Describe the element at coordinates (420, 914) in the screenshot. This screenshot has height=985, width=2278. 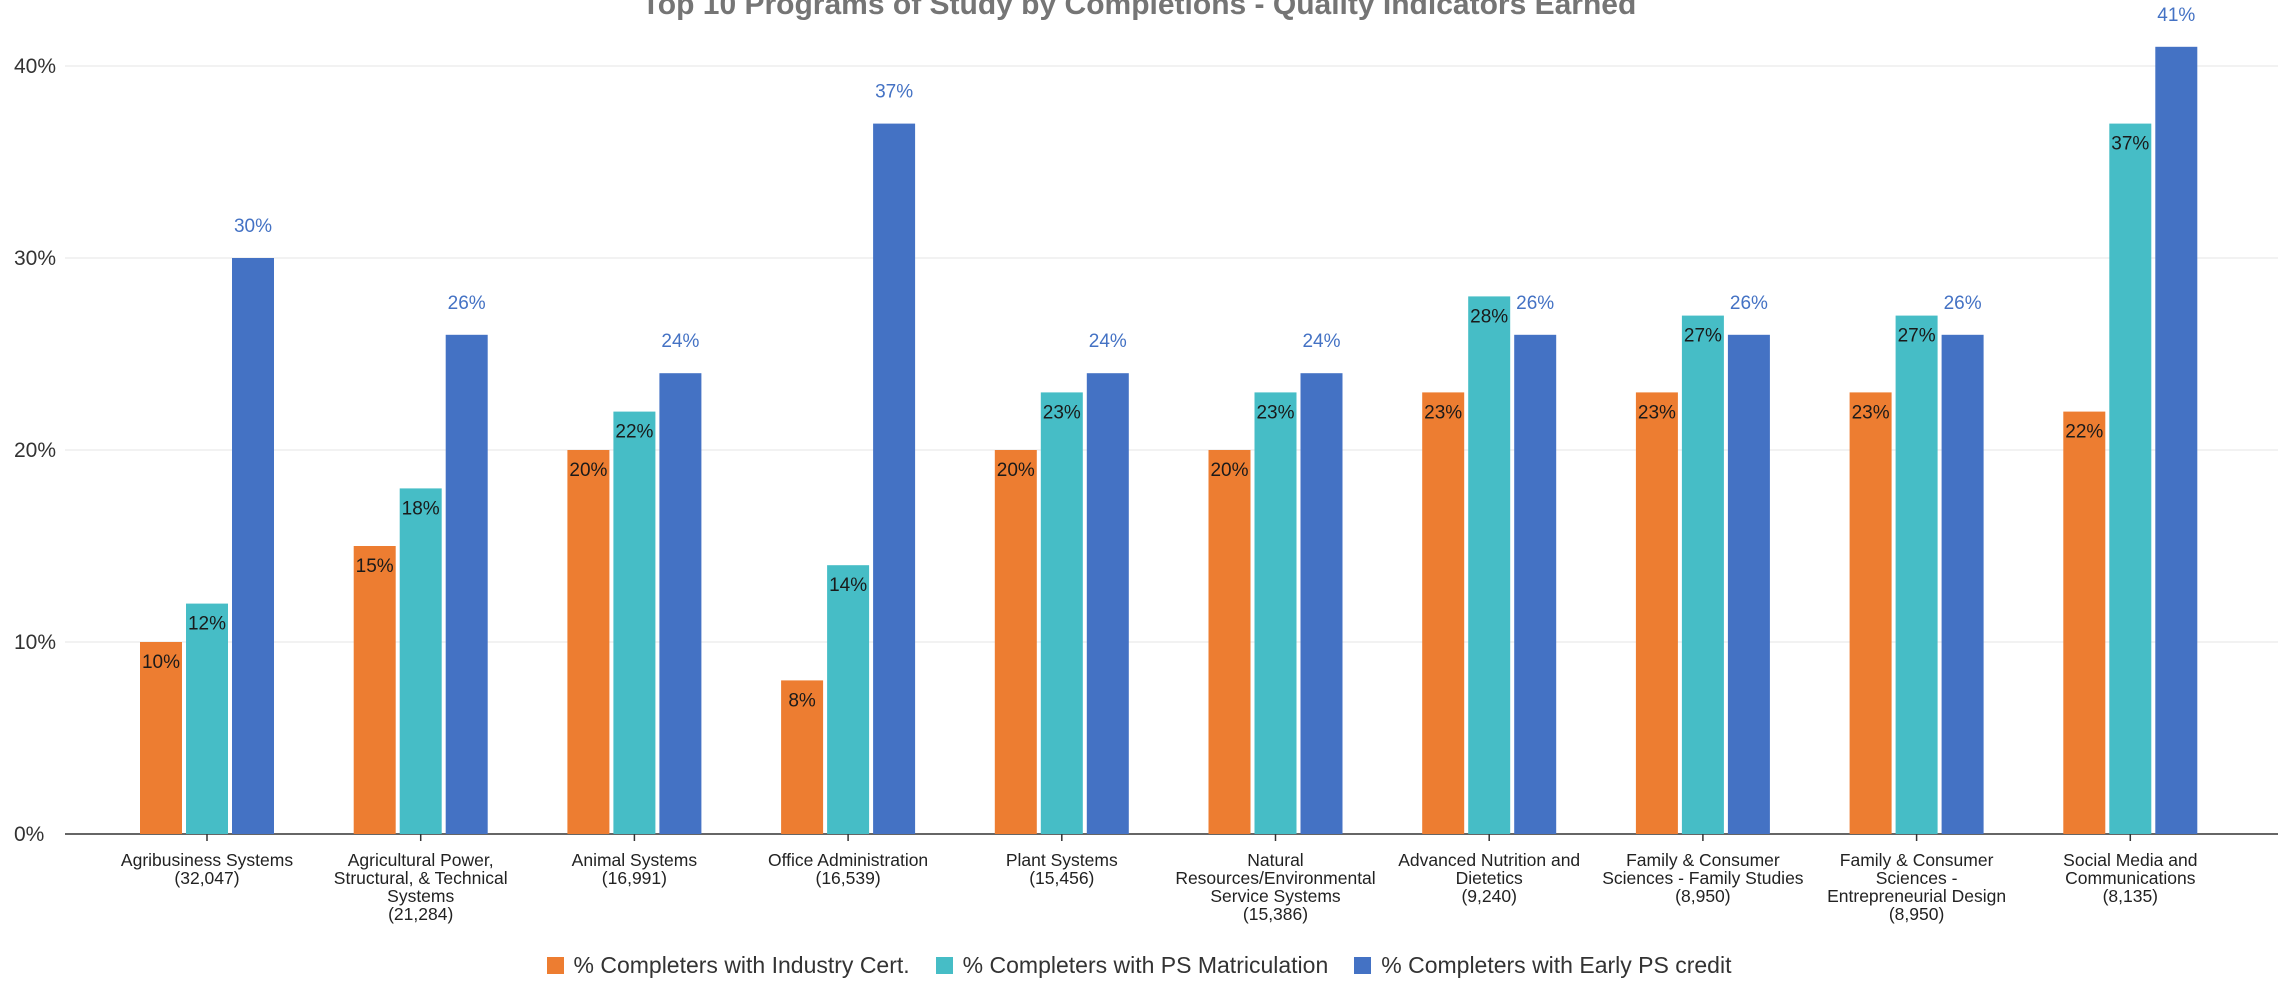
I see `category-label: (21,284)` at that location.